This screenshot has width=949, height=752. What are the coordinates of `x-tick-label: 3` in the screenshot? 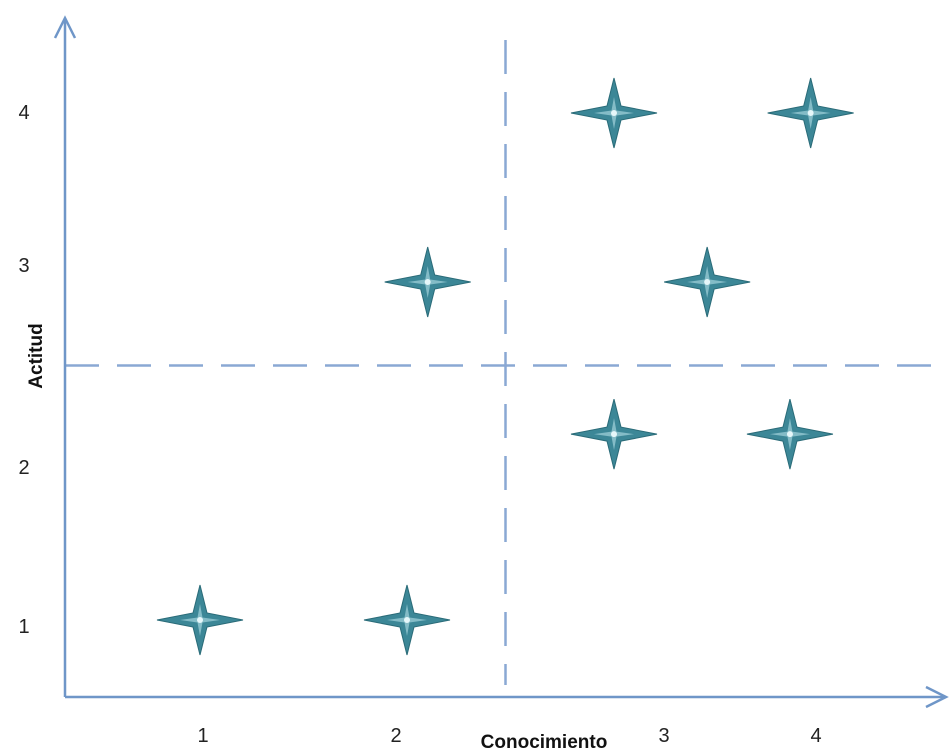 It's located at (663, 736).